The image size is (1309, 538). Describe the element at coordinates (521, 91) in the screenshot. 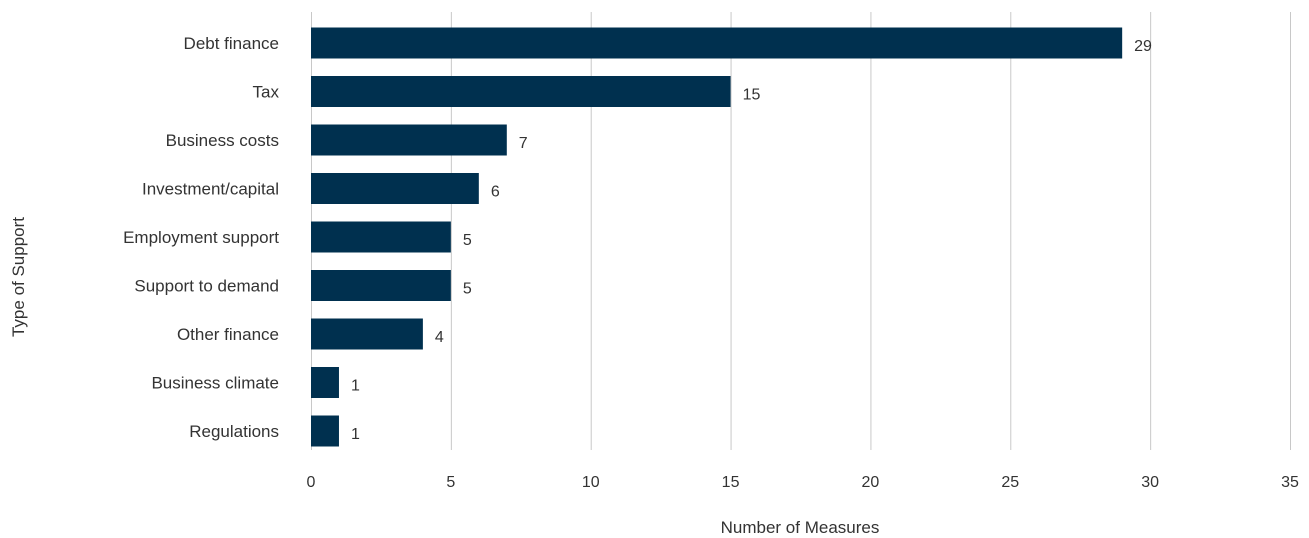

I see `bar-tax` at that location.